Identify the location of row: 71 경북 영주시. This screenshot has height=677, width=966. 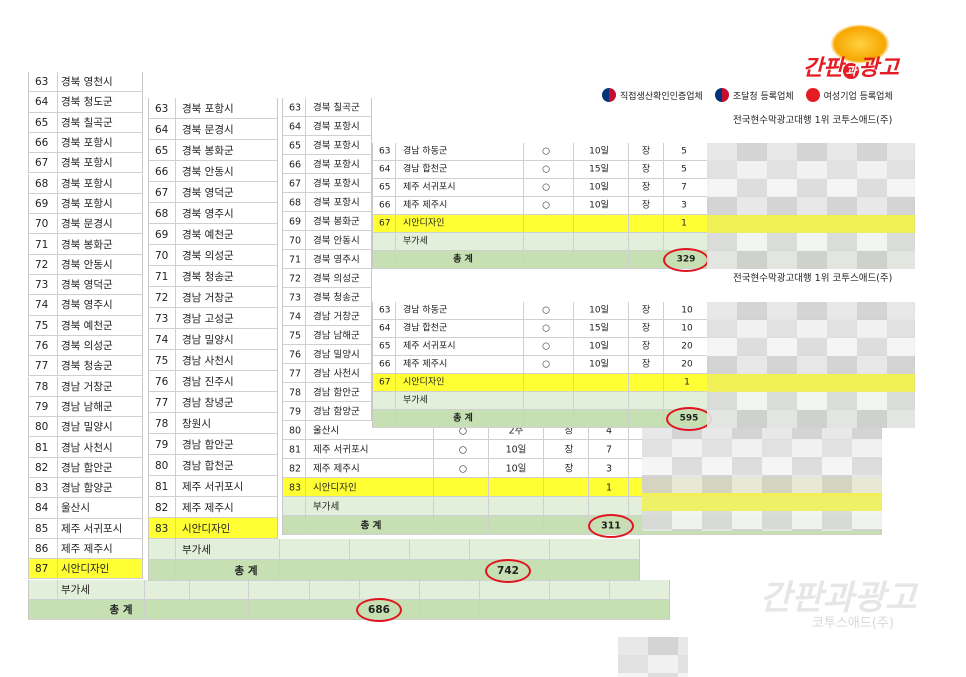
(327, 259).